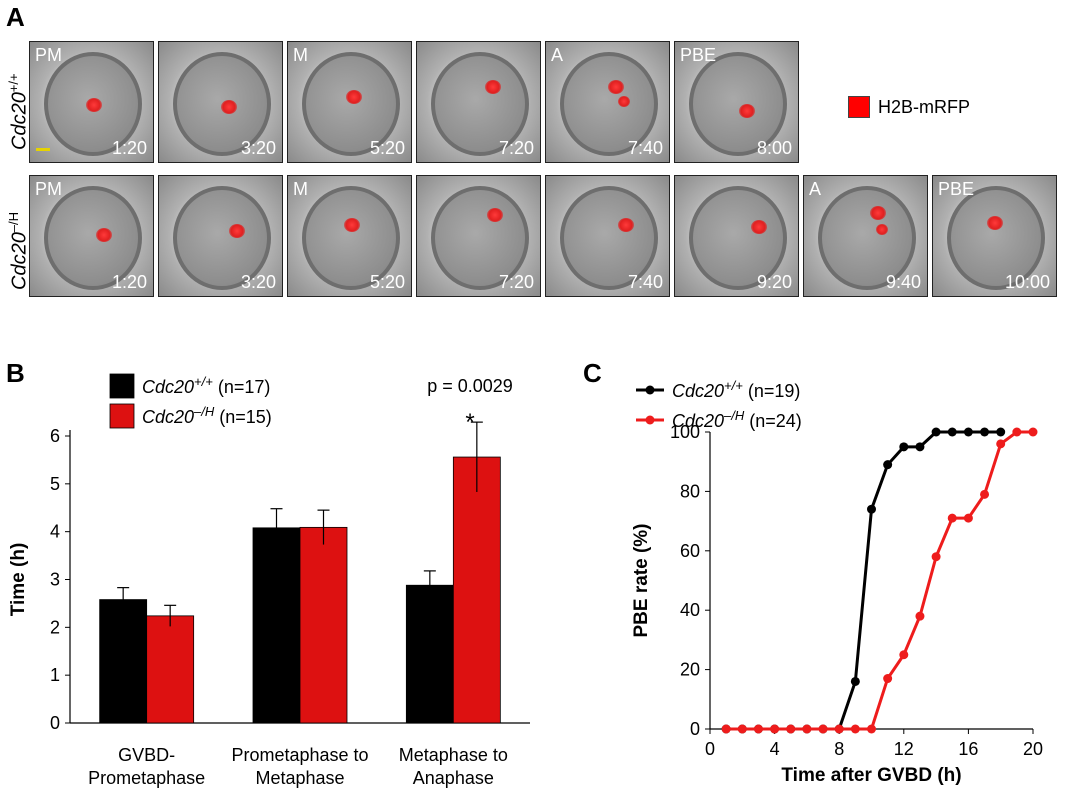 This screenshot has width=1066, height=800. What do you see at coordinates (207, 415) in the screenshot?
I see `legend-label: Cdc20–/H (n=15)` at bounding box center [207, 415].